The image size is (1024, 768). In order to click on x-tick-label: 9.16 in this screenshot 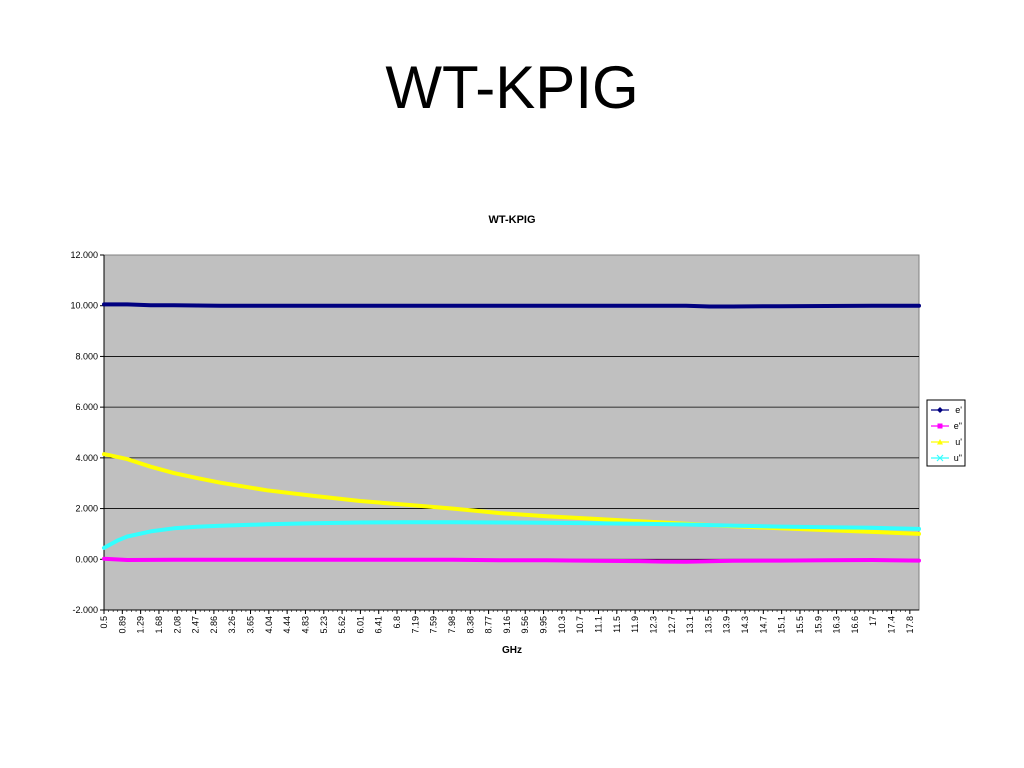, I will do `click(507, 625)`.